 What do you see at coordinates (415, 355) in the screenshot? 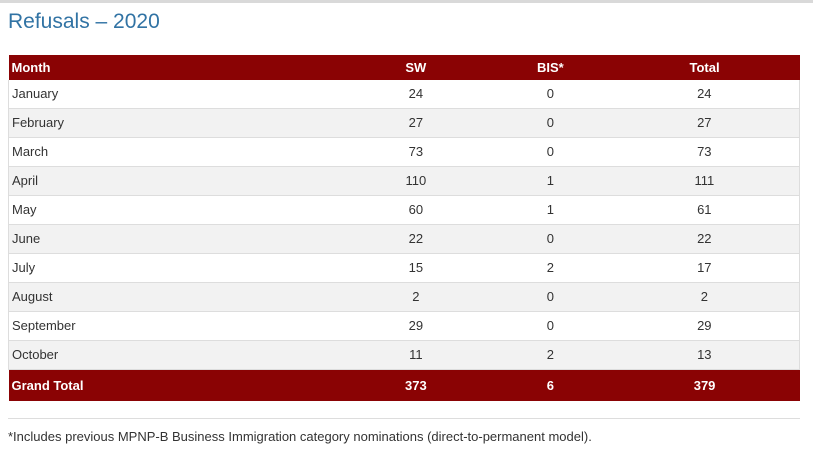
I see `sw-value-cell: 11` at bounding box center [415, 355].